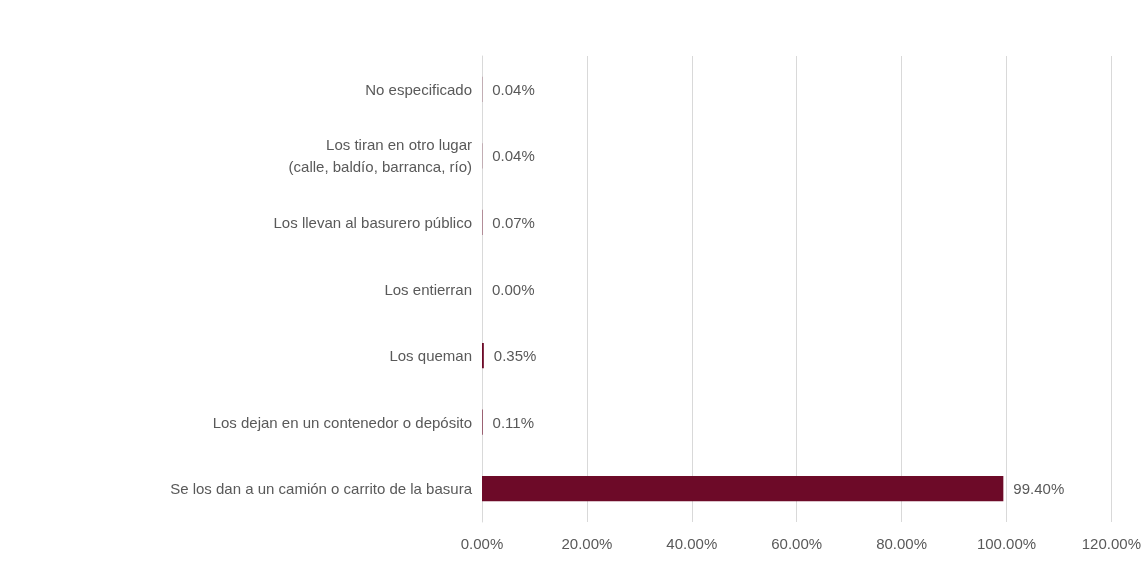 The height and width of the screenshot is (578, 1144). What do you see at coordinates (692, 543) in the screenshot?
I see `x-tick-label: 40.00%` at bounding box center [692, 543].